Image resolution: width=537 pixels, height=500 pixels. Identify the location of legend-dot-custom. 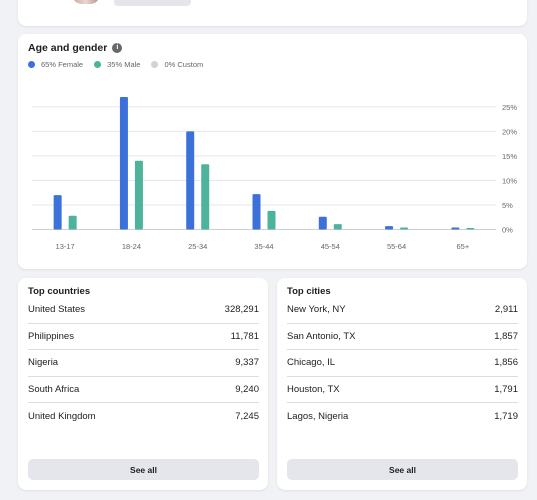
(155, 64).